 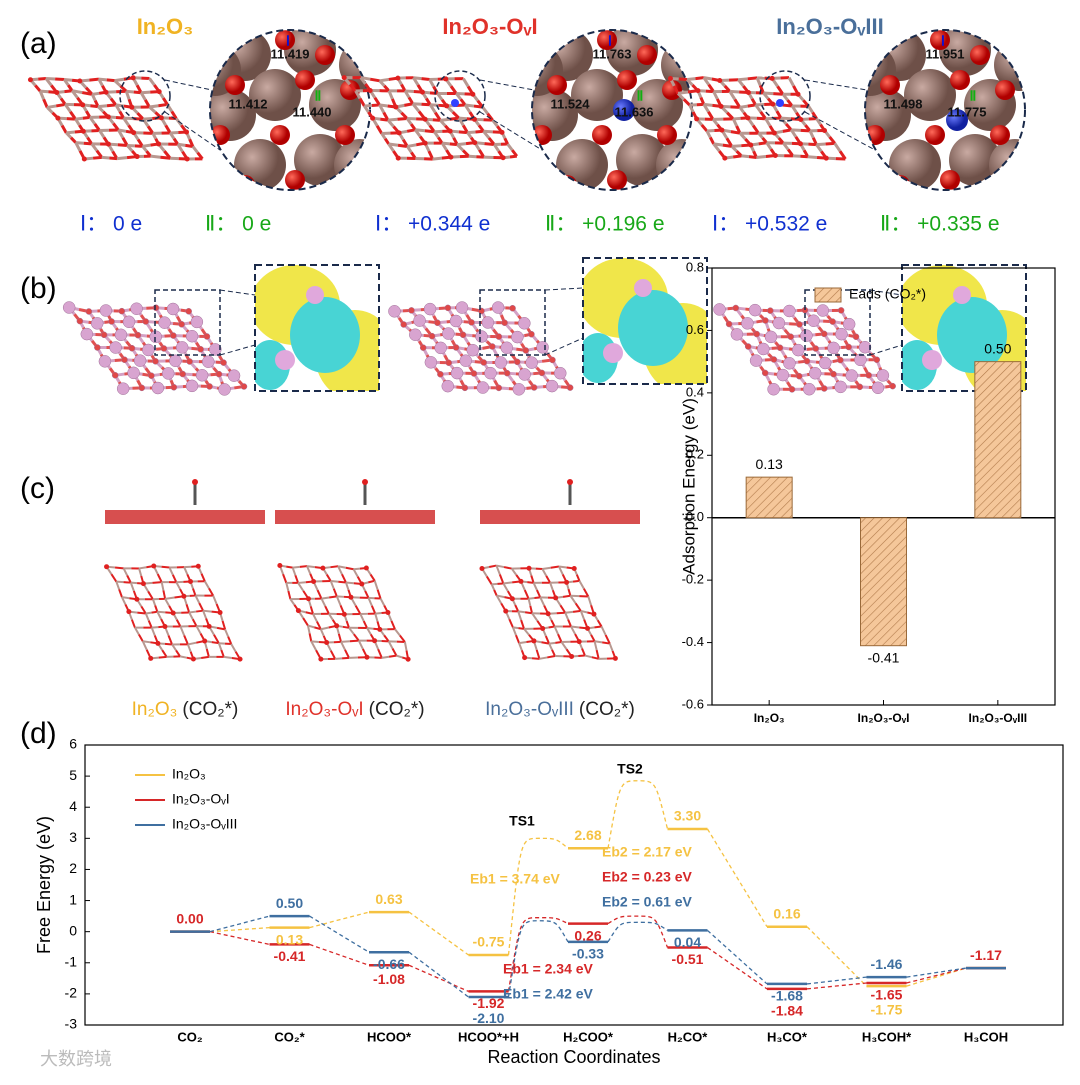 I want to click on co2-o, so click(x=570, y=482).